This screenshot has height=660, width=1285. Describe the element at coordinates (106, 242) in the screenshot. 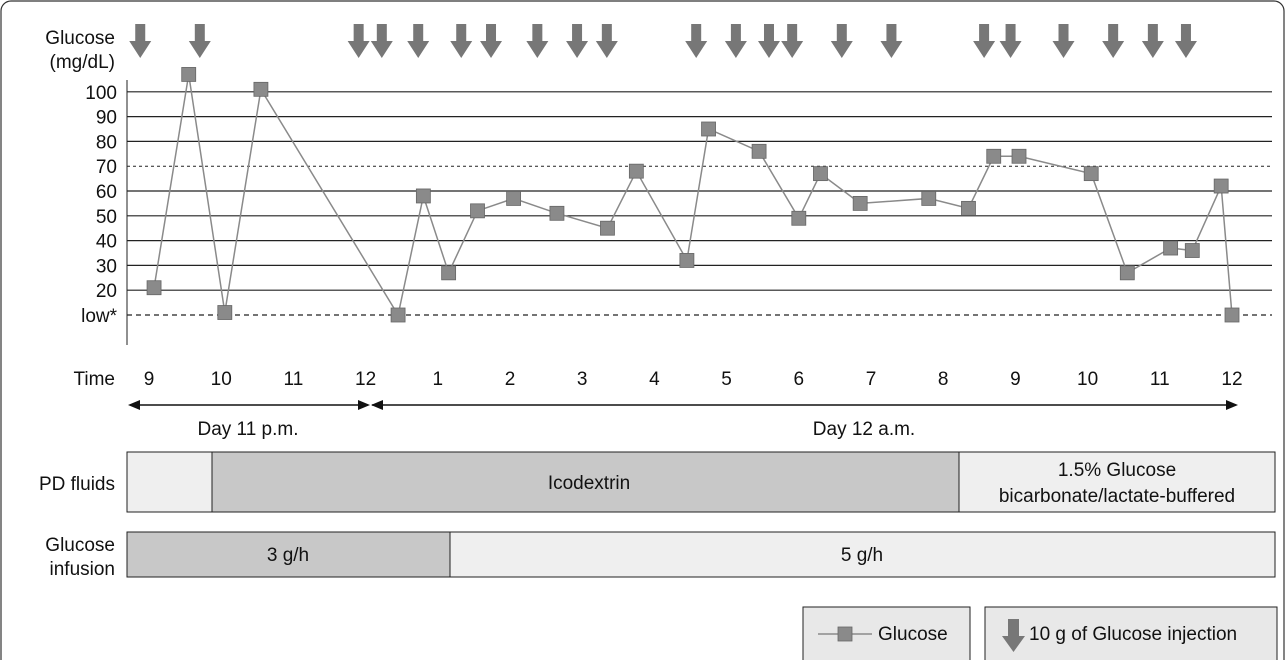

I see `y-tick-label: 40` at that location.